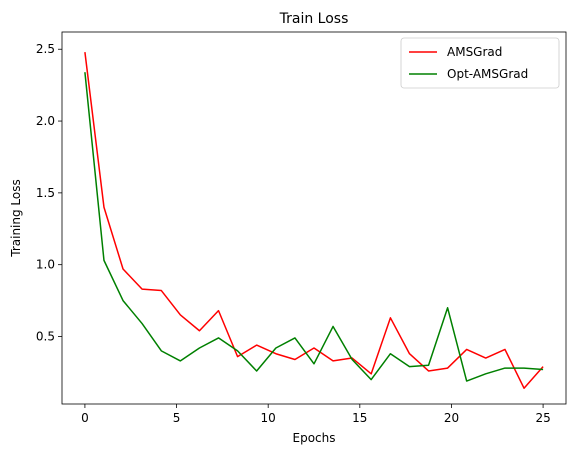 The image size is (567, 455). What do you see at coordinates (268, 418) in the screenshot?
I see `x-tick-label: 10` at bounding box center [268, 418].